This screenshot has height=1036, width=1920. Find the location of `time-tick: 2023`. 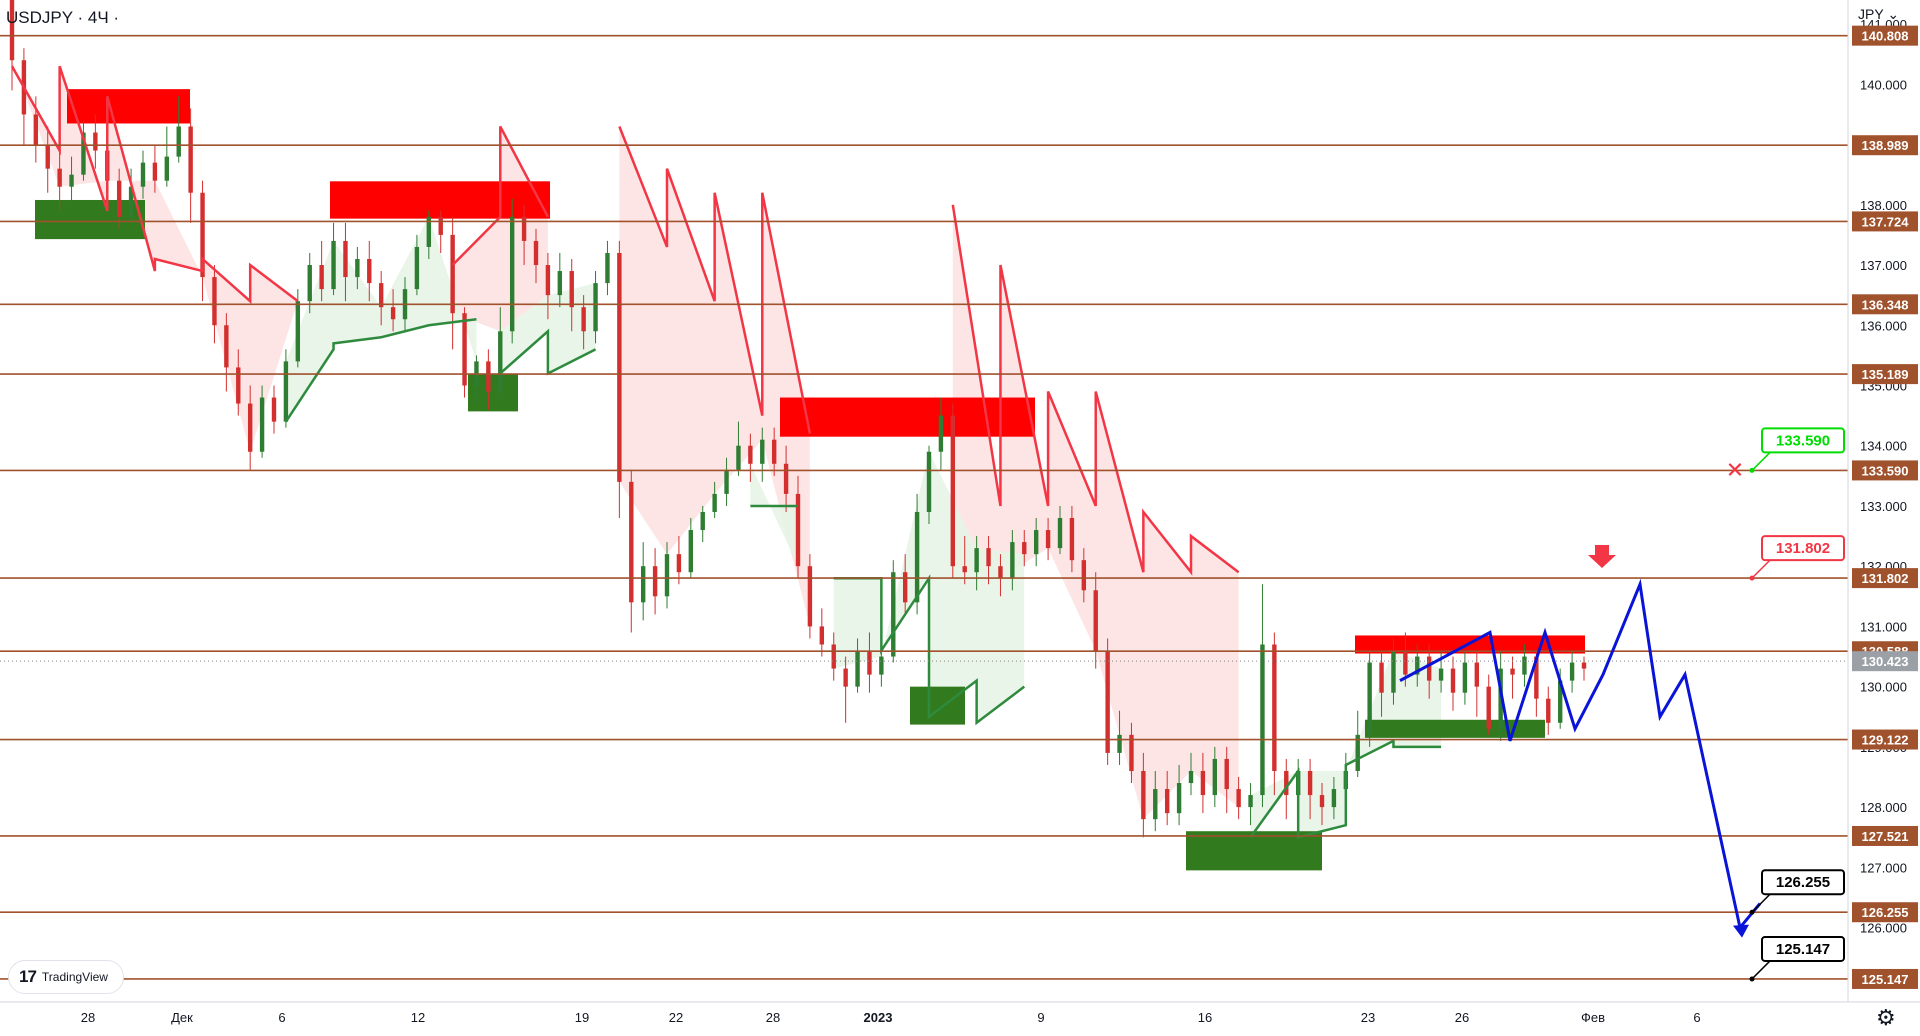

time-tick: 2023 is located at coordinates (878, 1017).